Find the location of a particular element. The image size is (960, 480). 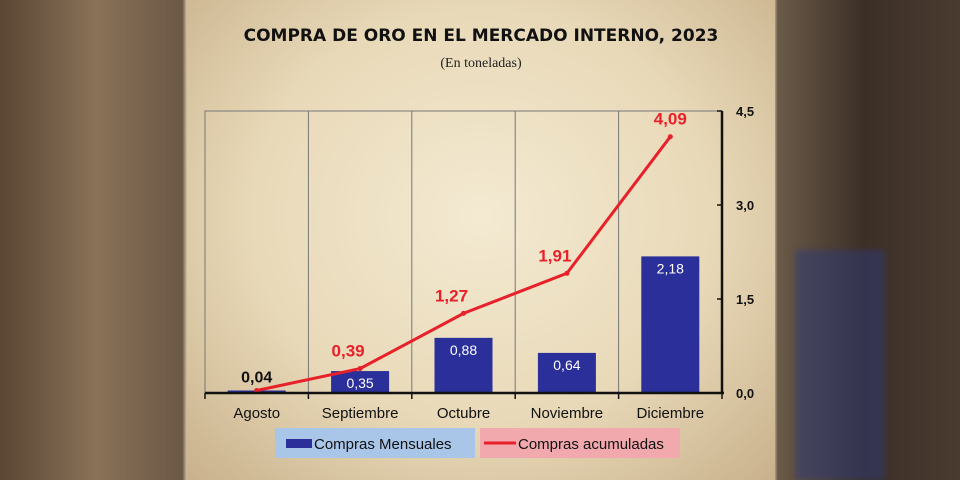

x-tick-label: Noviembre is located at coordinates (567, 413).